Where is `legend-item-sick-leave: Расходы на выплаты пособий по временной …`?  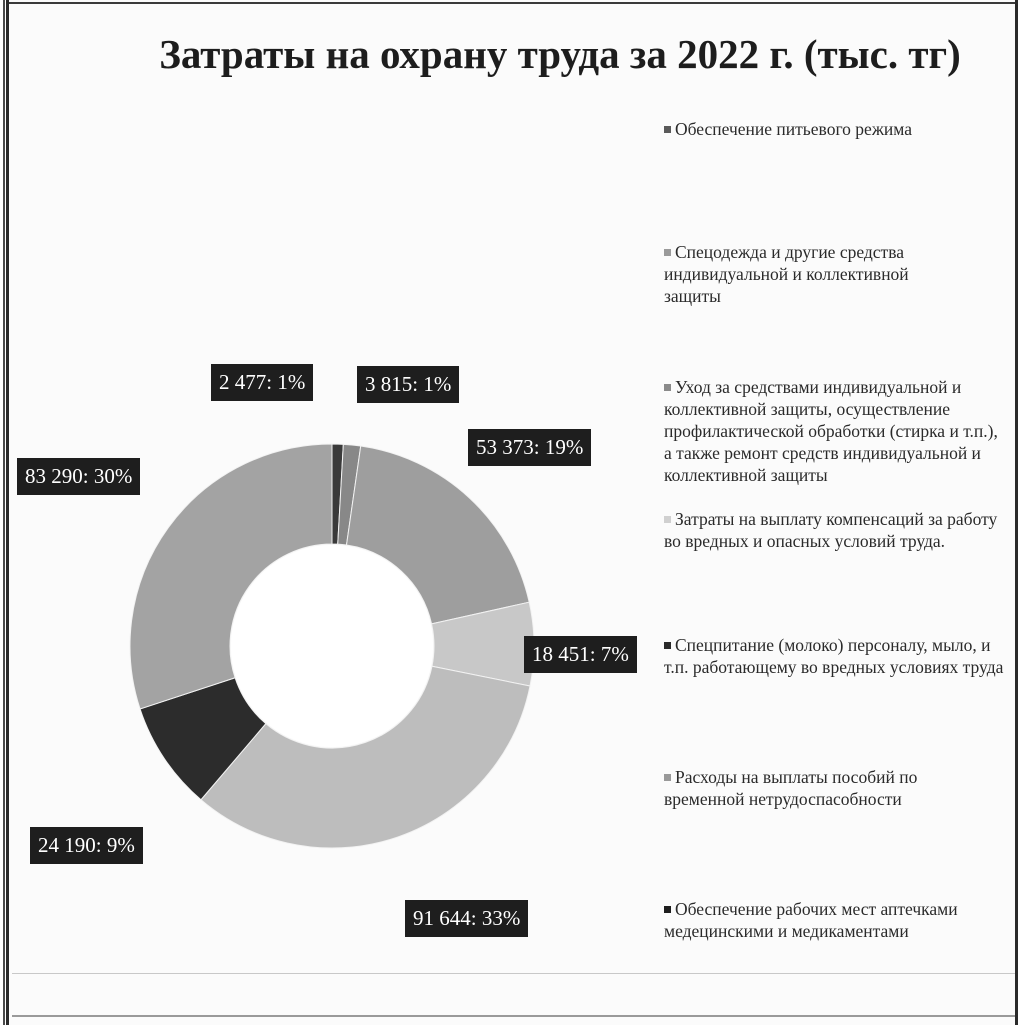
legend-item-sick-leave: Расходы на выплаты пособий по временной … is located at coordinates (814, 788).